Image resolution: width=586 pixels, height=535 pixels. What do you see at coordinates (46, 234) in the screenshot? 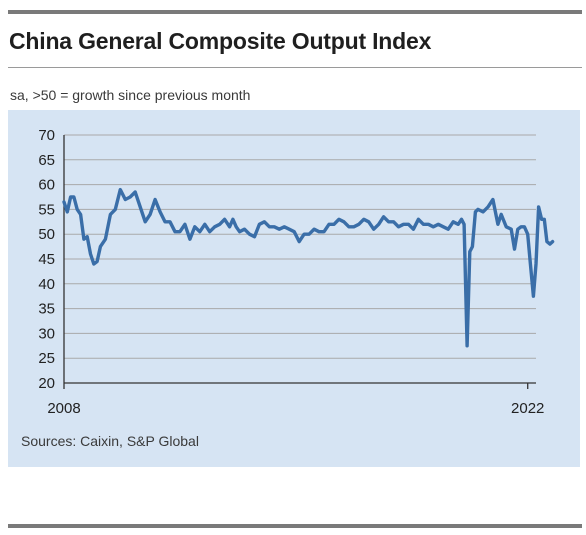
I see `y-tick-label: 50` at bounding box center [46, 234].